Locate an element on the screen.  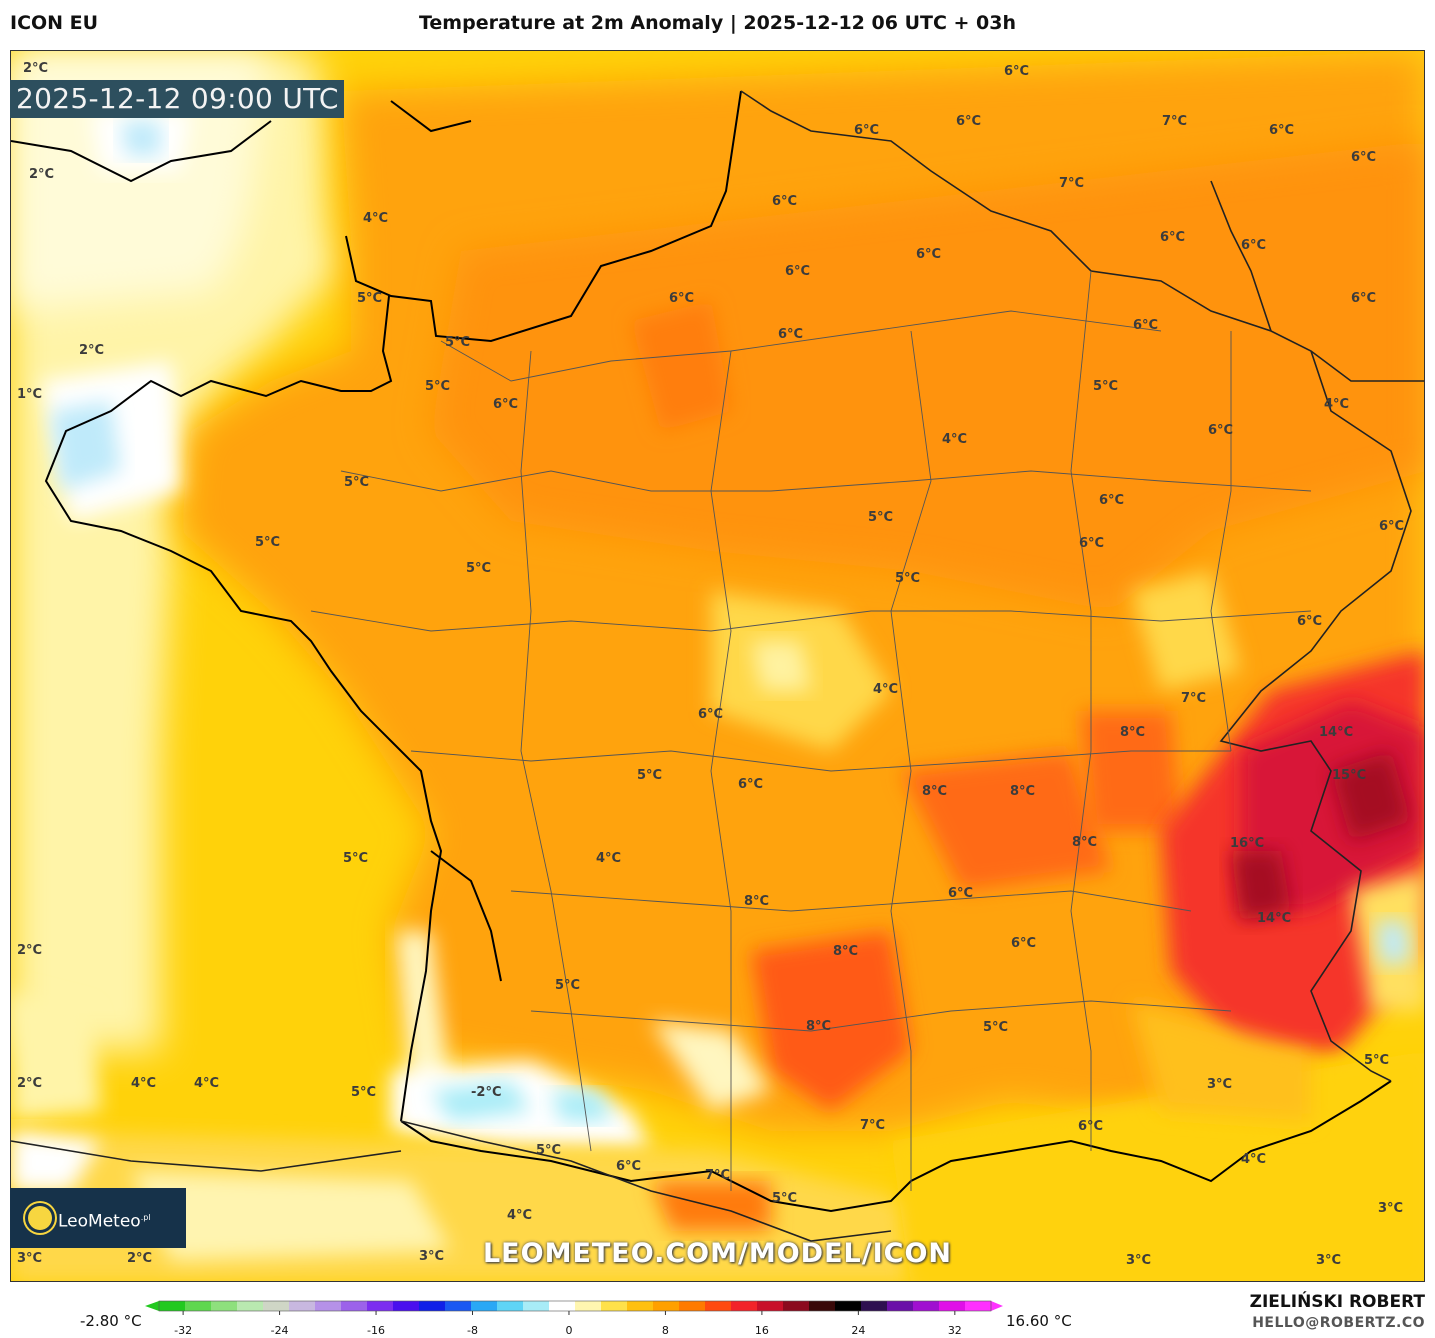
contour-label: -2°C is located at coordinates (486, 1092).